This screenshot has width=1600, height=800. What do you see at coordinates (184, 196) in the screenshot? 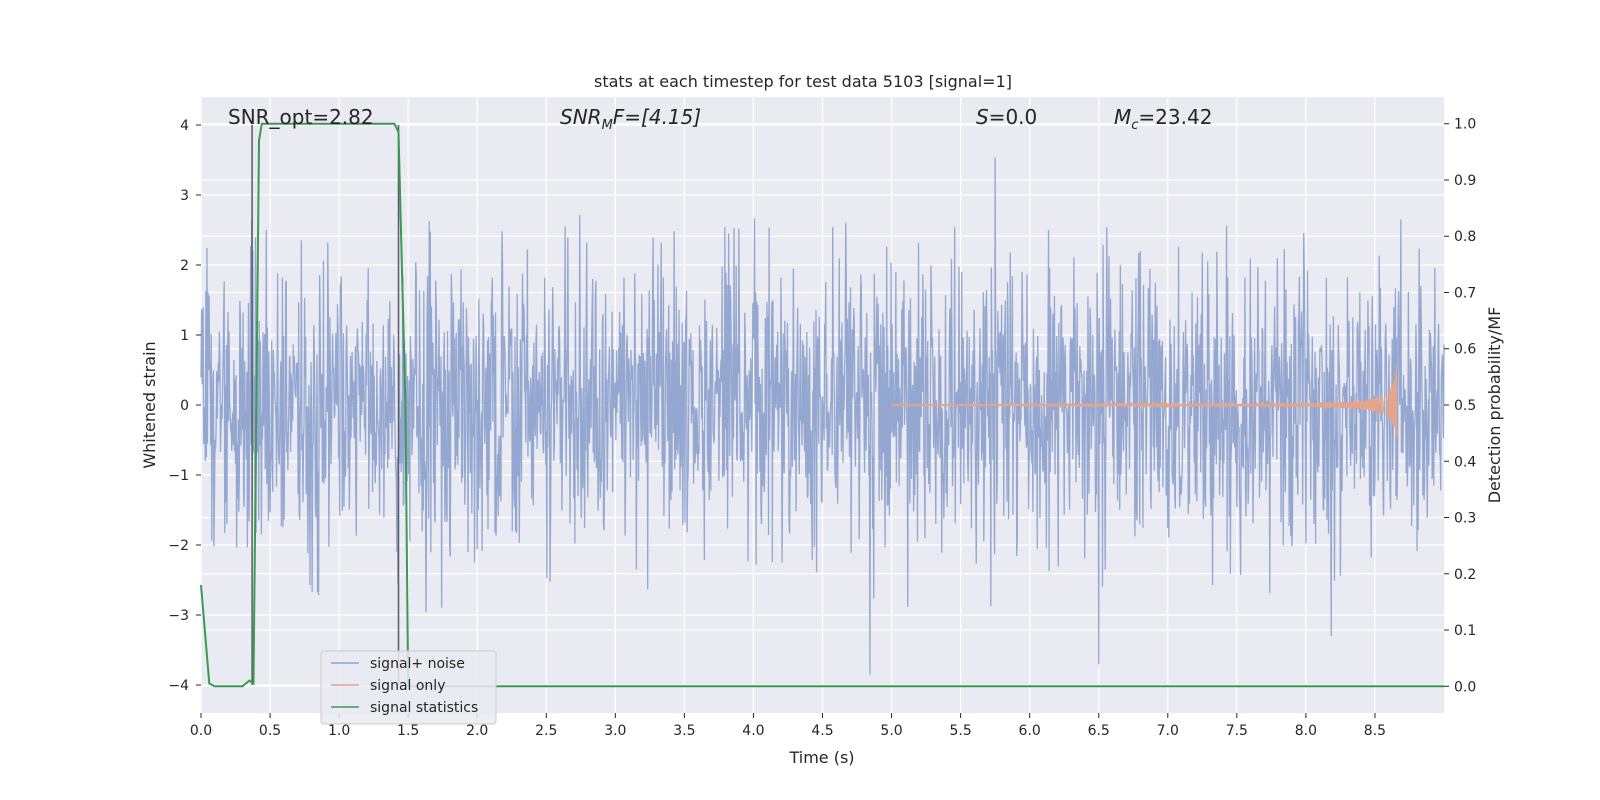
I see `y-left-tick-label: 3` at bounding box center [184, 196].